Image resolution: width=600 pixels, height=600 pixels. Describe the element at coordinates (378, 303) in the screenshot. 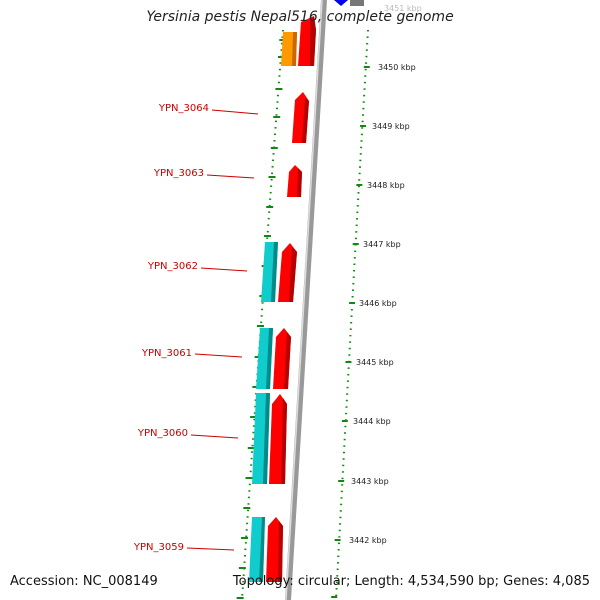

I see `ruler-tick-label: 3446 kbp` at that location.